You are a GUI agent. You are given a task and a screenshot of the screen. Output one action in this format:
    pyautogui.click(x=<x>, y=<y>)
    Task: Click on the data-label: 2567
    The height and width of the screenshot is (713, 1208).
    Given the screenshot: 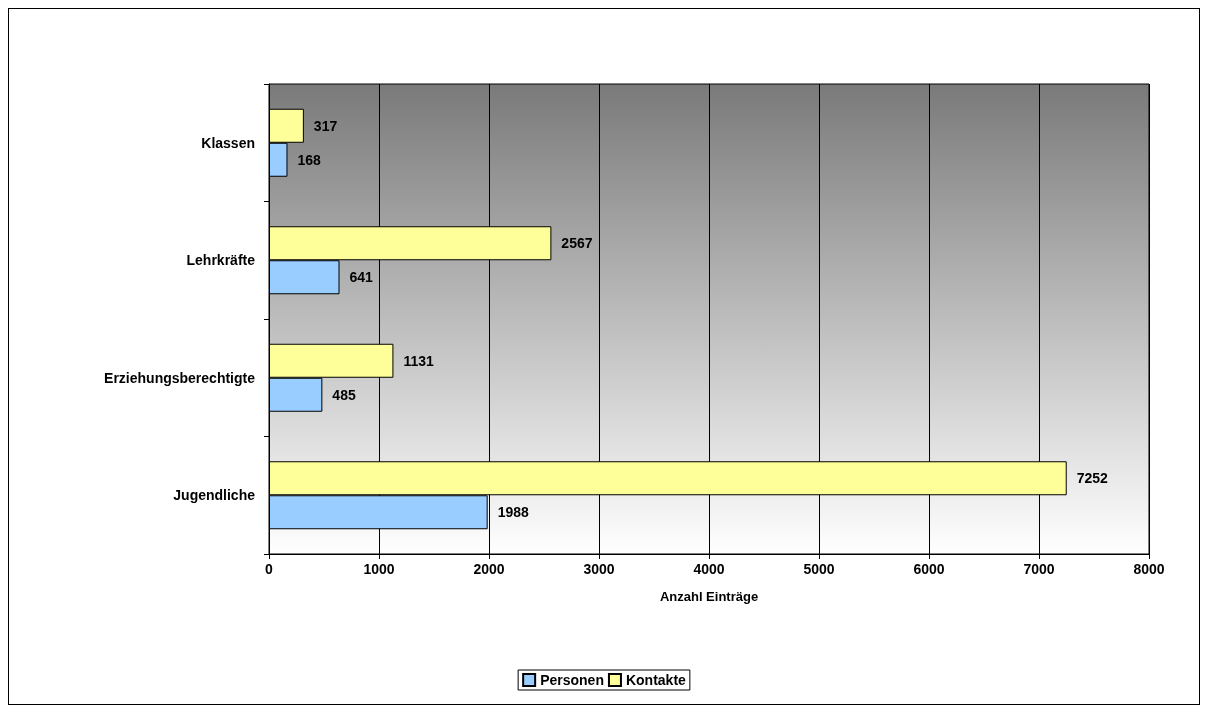 What is the action you would take?
    pyautogui.click(x=577, y=243)
    